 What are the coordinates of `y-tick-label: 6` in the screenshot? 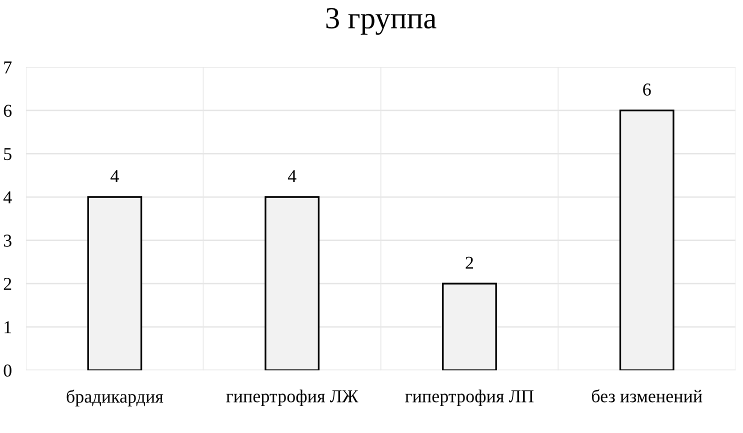 It's located at (8, 110).